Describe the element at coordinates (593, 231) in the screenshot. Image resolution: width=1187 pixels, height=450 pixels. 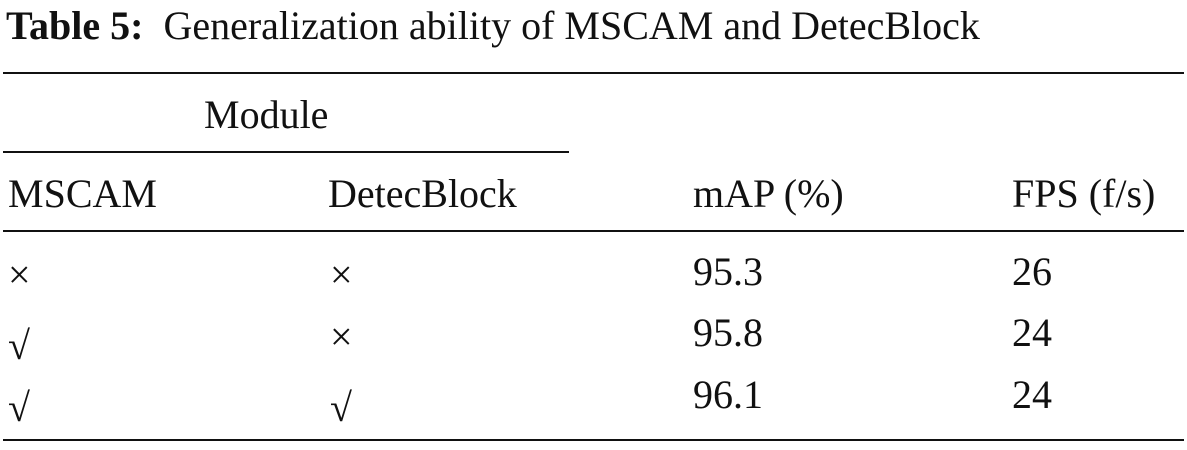
I see `mid-rule` at that location.